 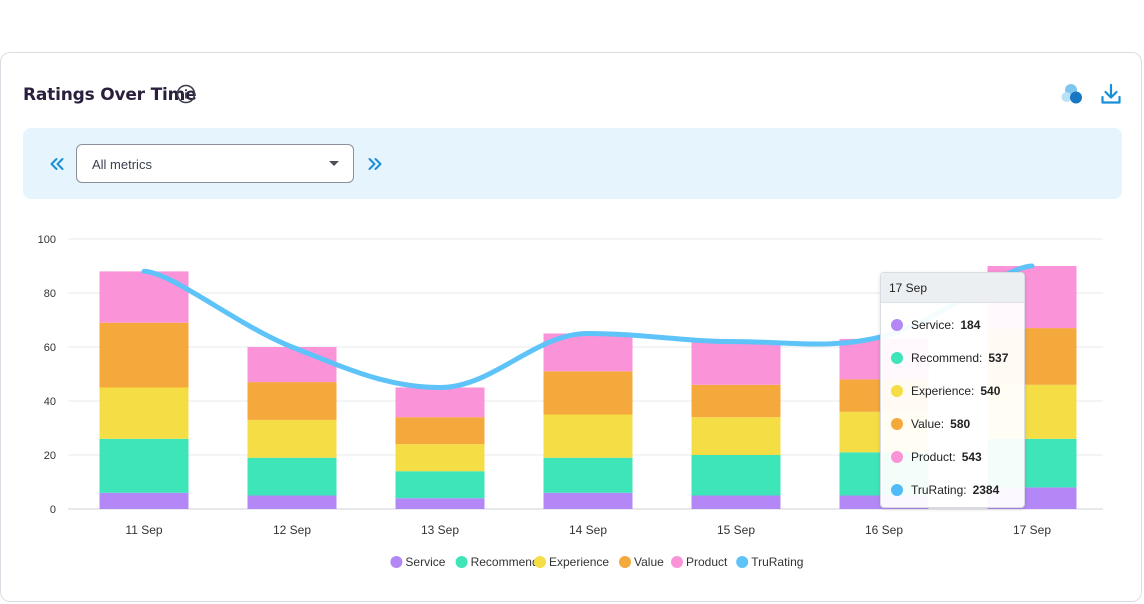 What do you see at coordinates (742, 562) in the screenshot?
I see `legend-marker-trurating` at bounding box center [742, 562].